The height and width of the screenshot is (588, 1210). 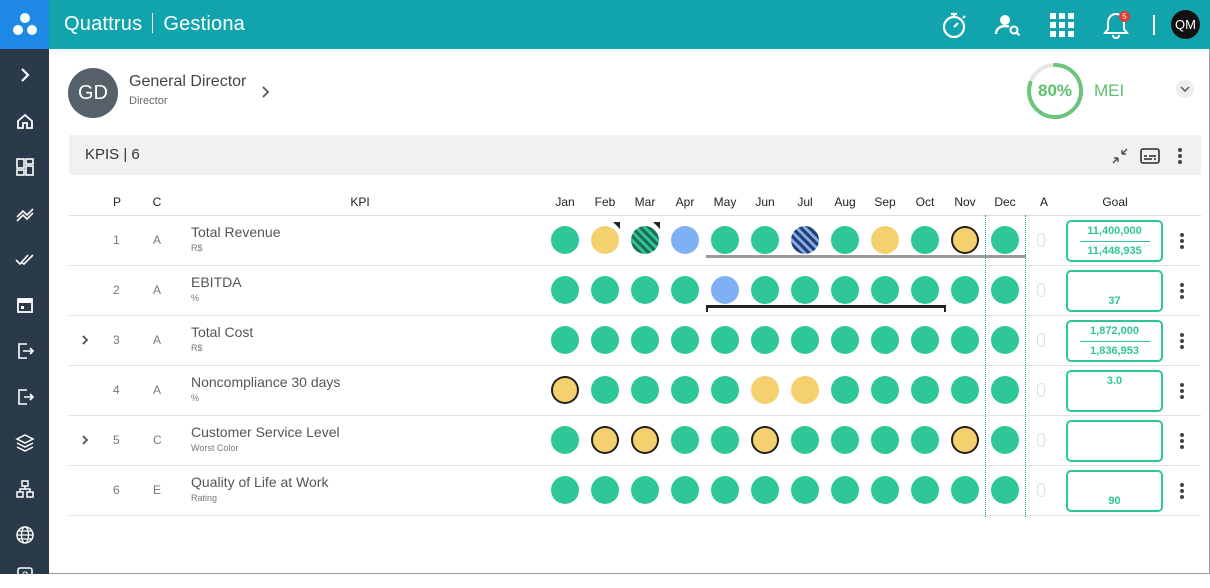 I want to click on timer-button, so click(x=954, y=25).